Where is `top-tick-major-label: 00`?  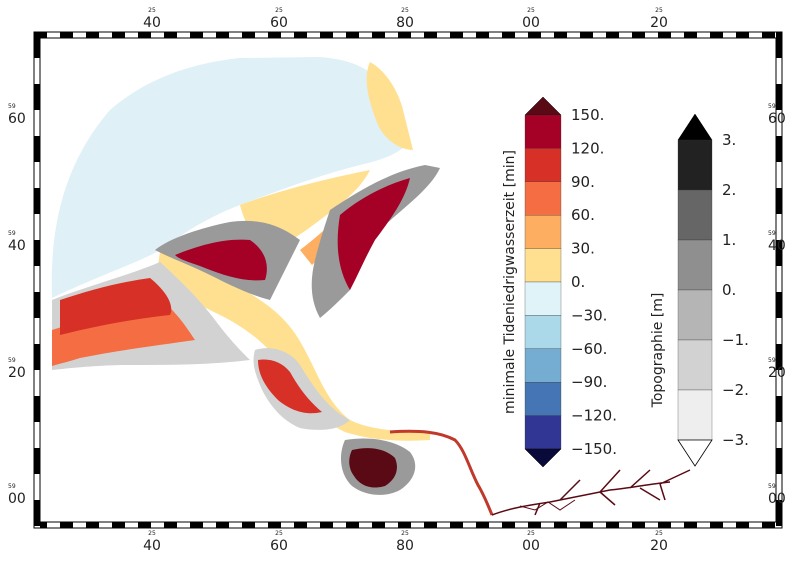 top-tick-major-label: 00 is located at coordinates (531, 23).